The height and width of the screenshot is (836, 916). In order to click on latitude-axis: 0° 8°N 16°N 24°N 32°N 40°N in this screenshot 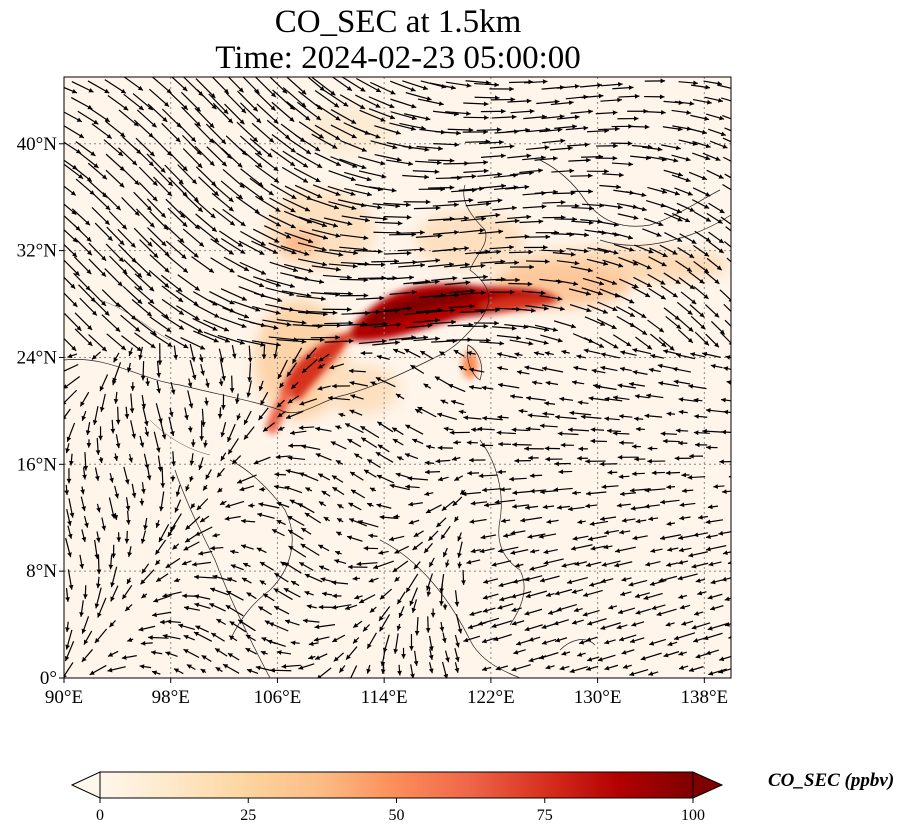, I will do `click(40, 411)`.